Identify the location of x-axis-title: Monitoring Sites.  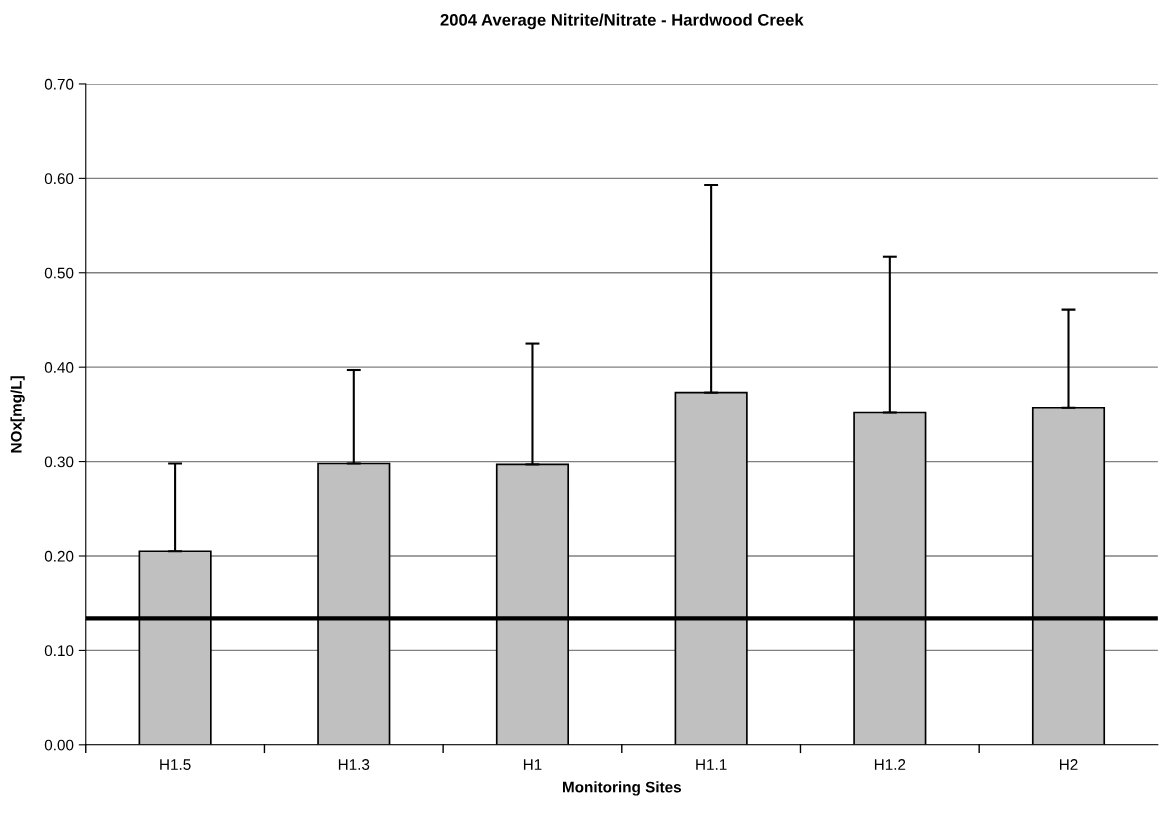
(622, 788).